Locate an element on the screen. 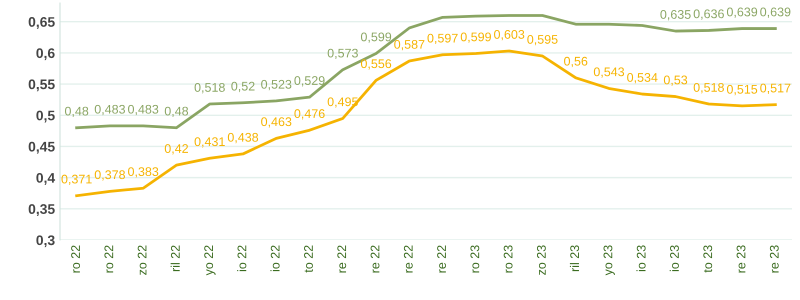 Image resolution: width=800 pixels, height=300 pixels. data-label: 0,603 is located at coordinates (509, 35).